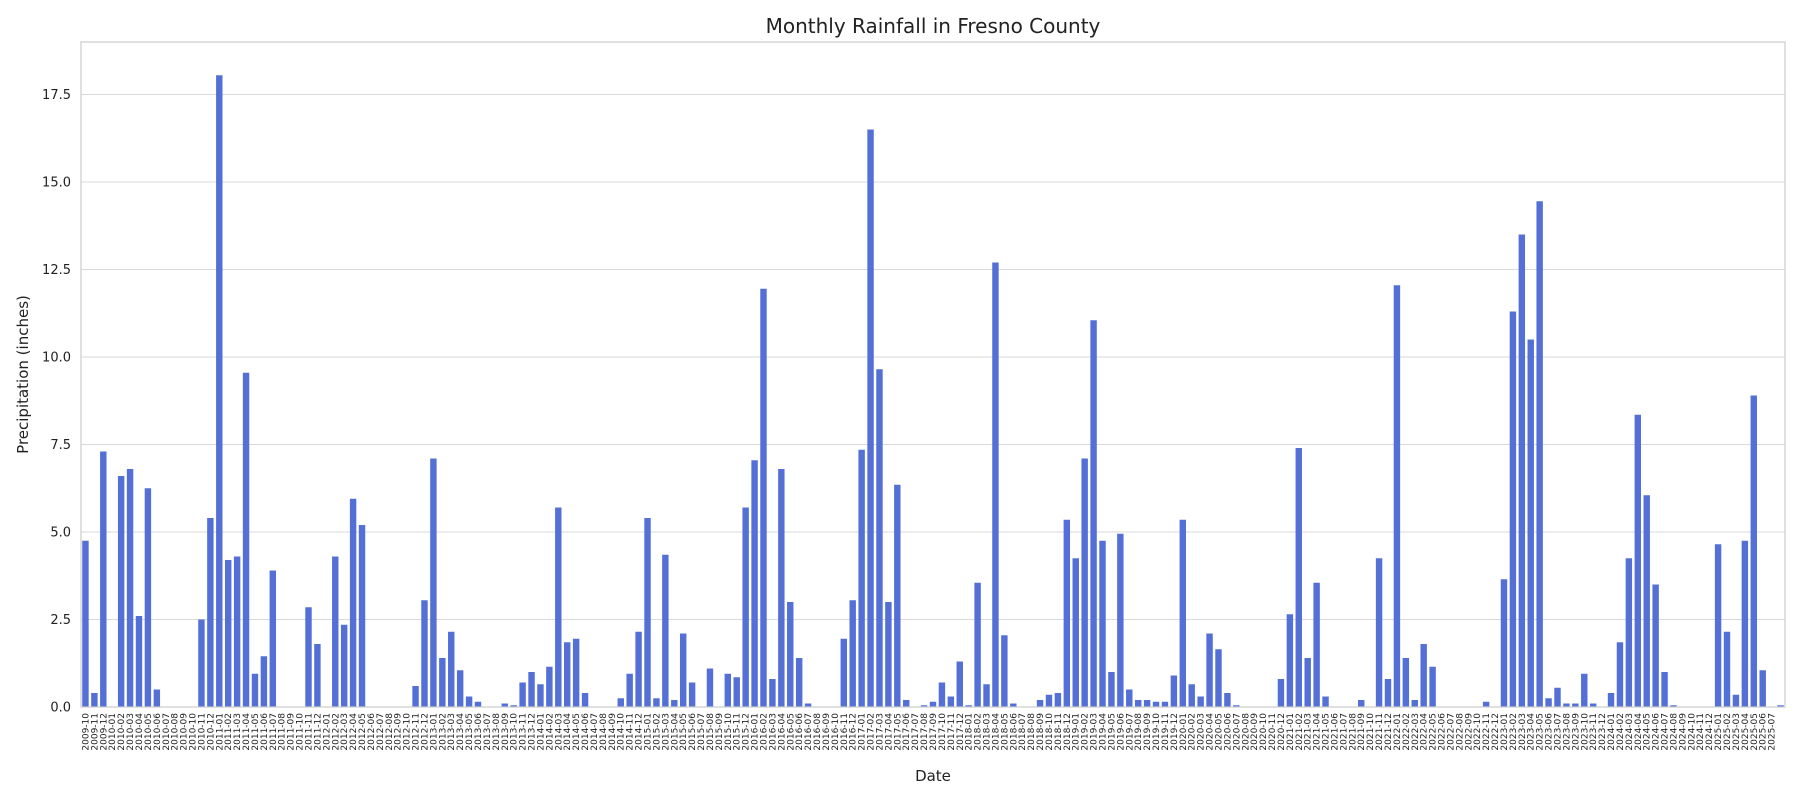  I want to click on x-tick-label: 2023-09, so click(1576, 732).